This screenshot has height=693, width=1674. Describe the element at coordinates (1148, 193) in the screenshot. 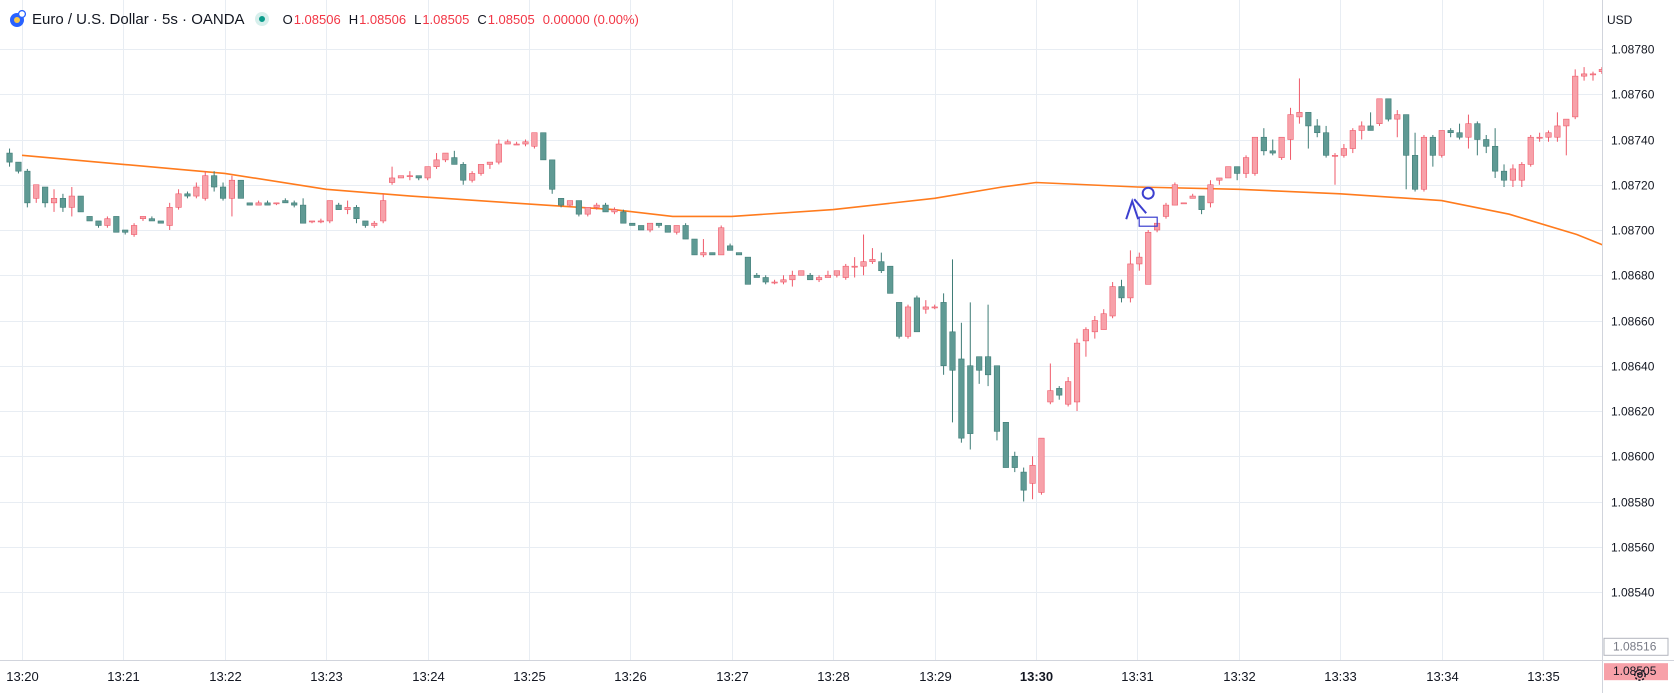

I see `marker-circle-icon` at that location.